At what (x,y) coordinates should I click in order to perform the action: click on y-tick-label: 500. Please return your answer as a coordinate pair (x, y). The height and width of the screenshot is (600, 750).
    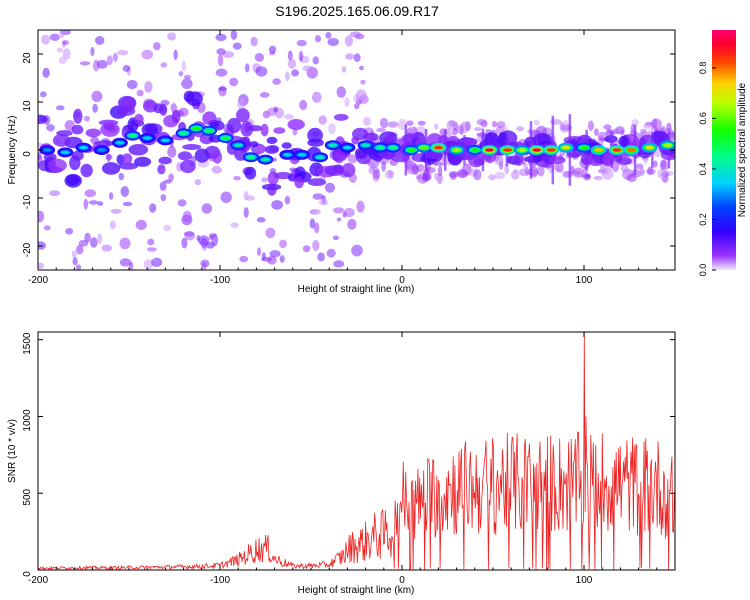
    Looking at the image, I should click on (27, 496).